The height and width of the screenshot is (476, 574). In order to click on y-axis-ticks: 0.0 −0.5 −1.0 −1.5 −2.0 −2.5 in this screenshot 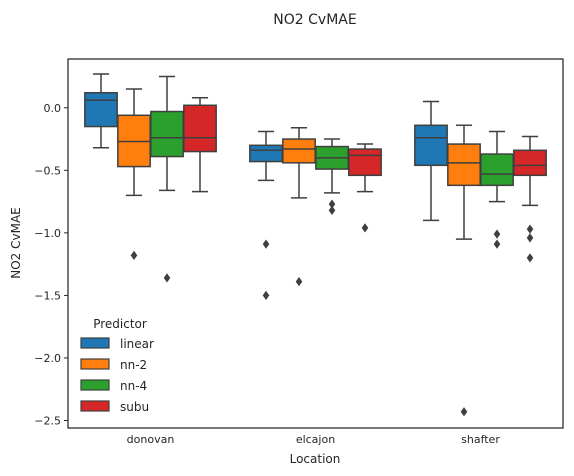, I will do `click(51, 265)`.